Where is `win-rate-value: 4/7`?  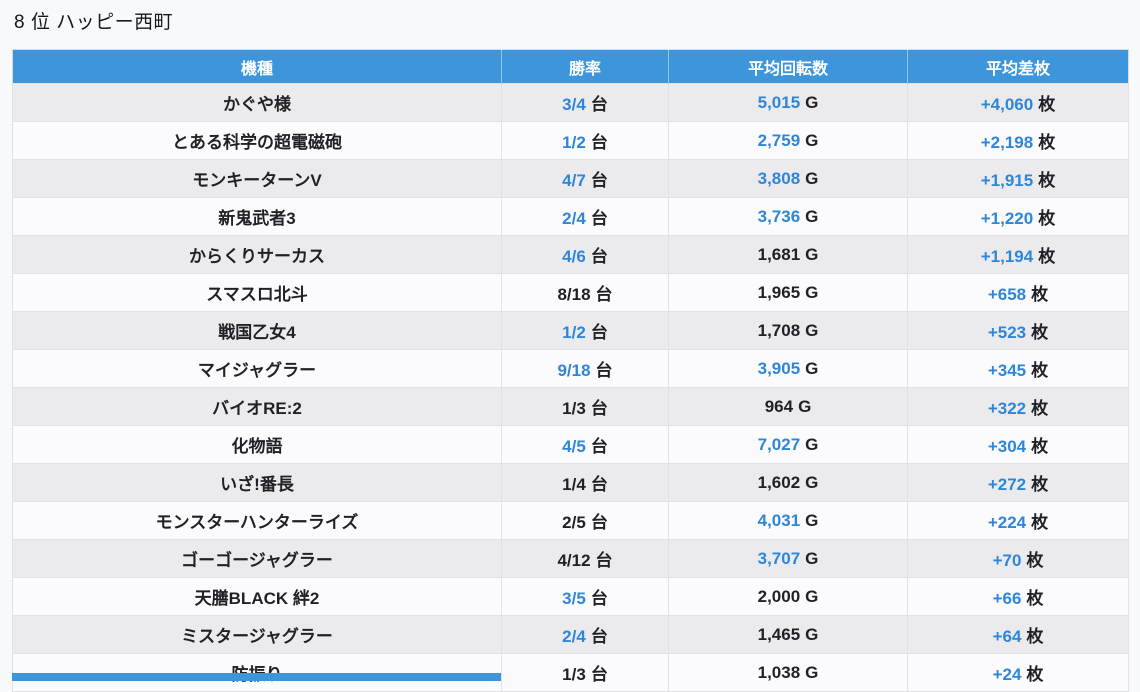
win-rate-value: 4/7 is located at coordinates (574, 180).